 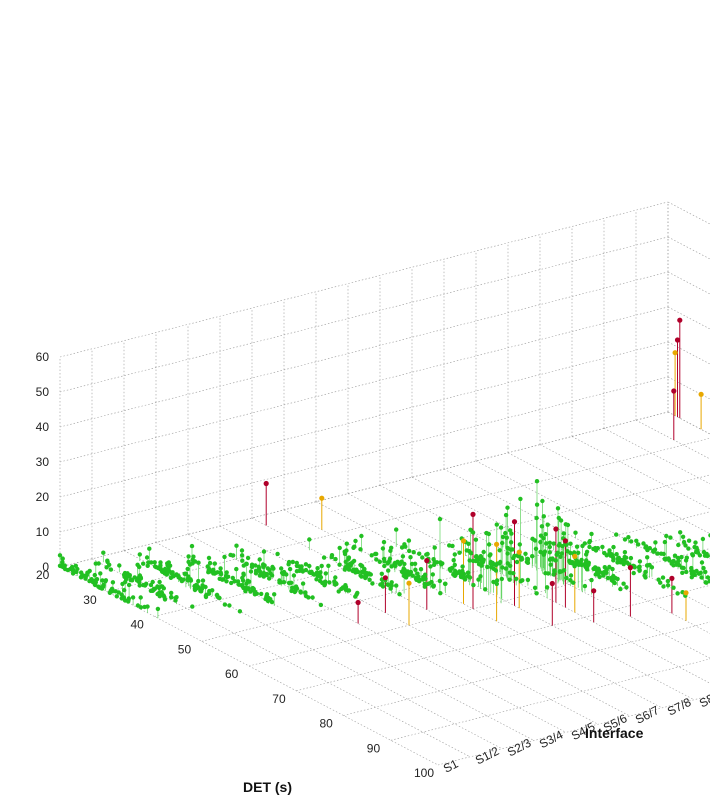 I want to click on x-tick-label: 20, so click(x=43, y=575).